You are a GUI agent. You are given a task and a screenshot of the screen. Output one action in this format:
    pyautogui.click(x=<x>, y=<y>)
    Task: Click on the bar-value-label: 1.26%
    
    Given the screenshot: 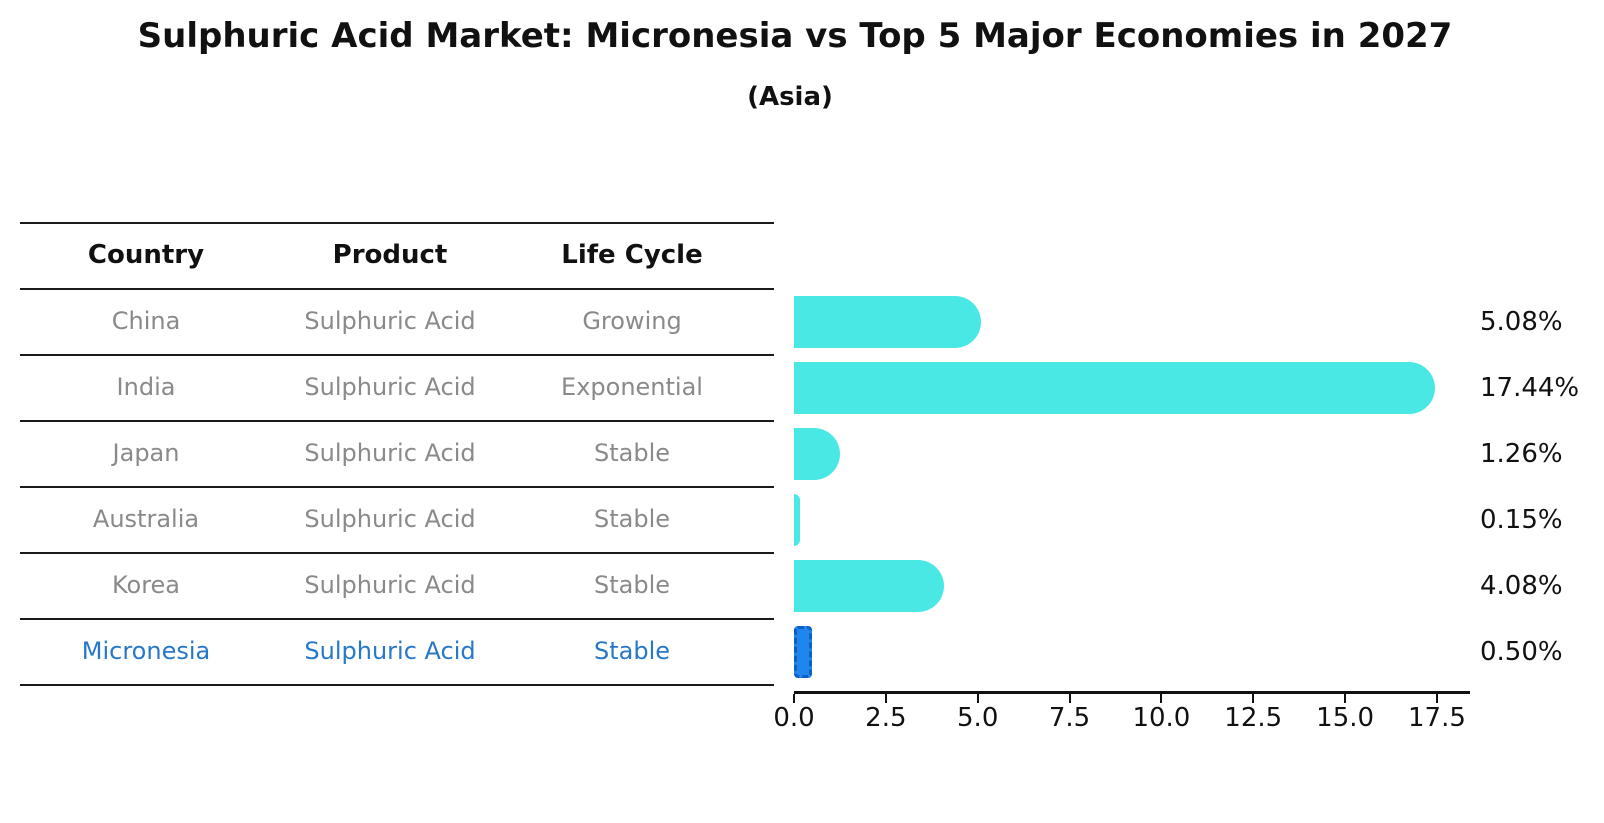 What is the action you would take?
    pyautogui.click(x=1521, y=454)
    